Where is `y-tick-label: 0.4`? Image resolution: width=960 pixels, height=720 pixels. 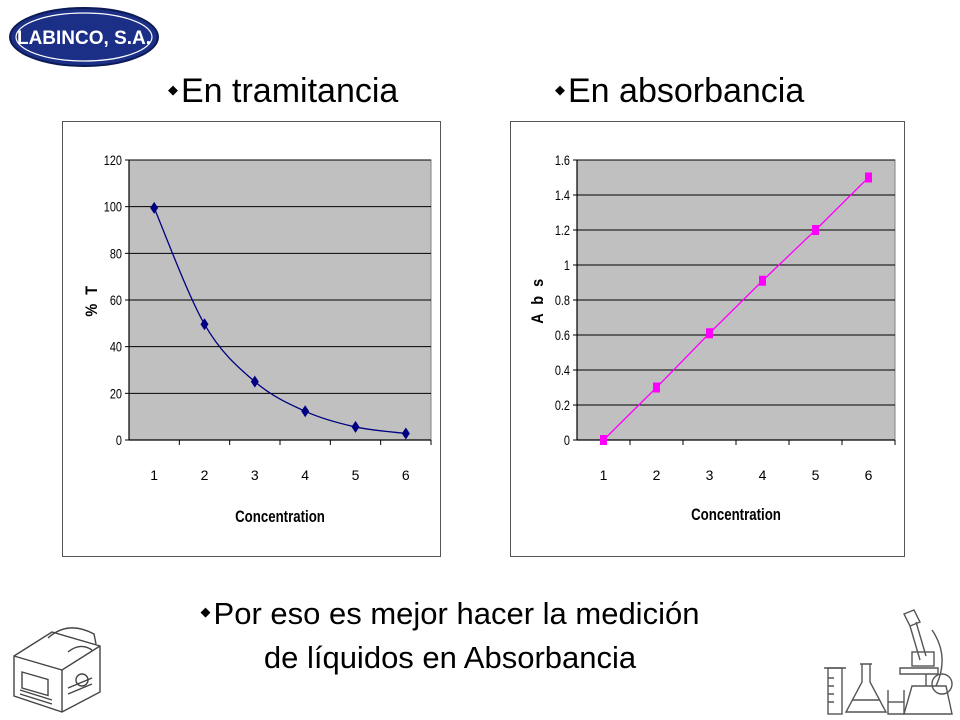
y-tick-label: 0.4 is located at coordinates (562, 371).